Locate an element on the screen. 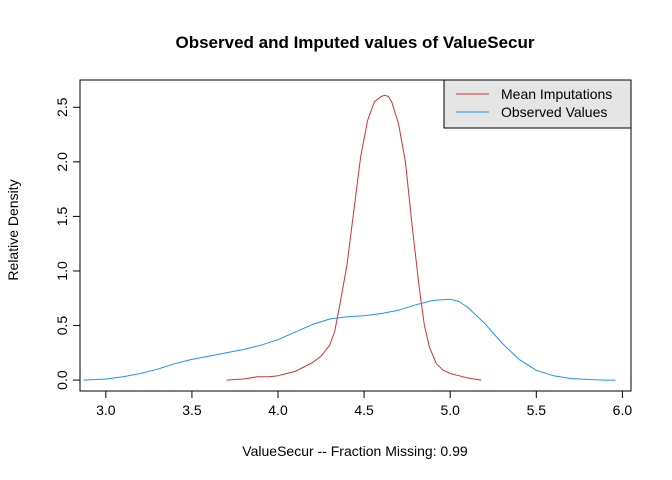 Image resolution: width=672 pixels, height=480 pixels. legend-label: Mean Imputations is located at coordinates (556, 94).